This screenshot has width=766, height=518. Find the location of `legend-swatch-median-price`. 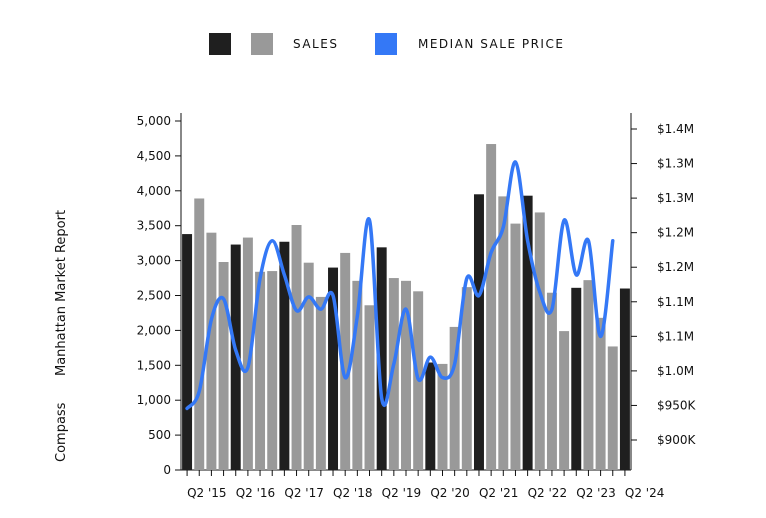

legend-swatch-median-price is located at coordinates (386, 44).